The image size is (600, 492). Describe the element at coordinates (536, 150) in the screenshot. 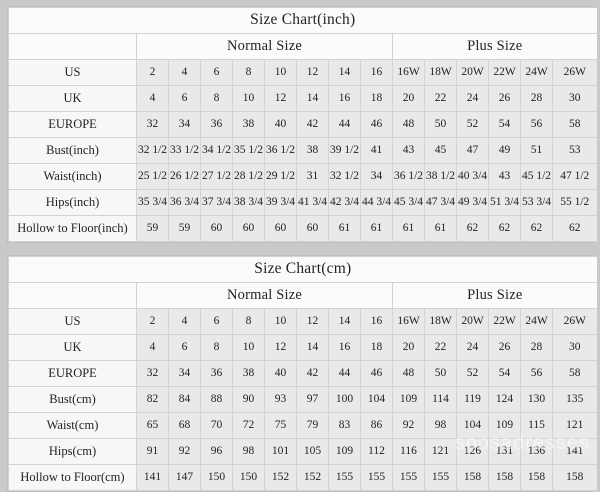

I see `data-cell: 51` at that location.